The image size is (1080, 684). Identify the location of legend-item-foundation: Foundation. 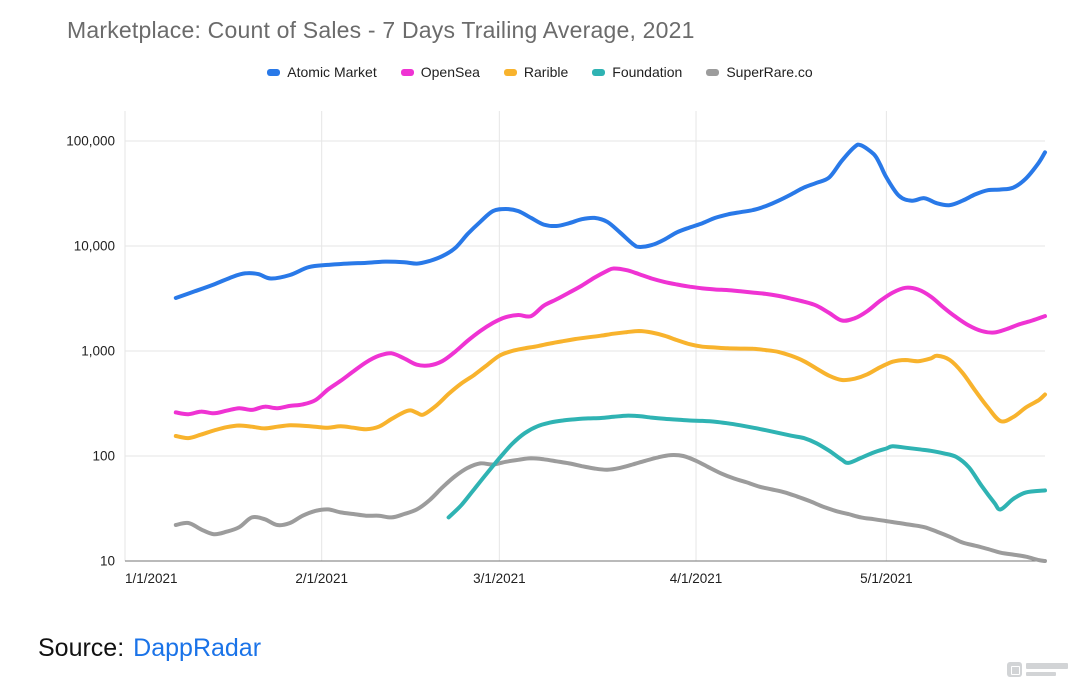
(637, 72).